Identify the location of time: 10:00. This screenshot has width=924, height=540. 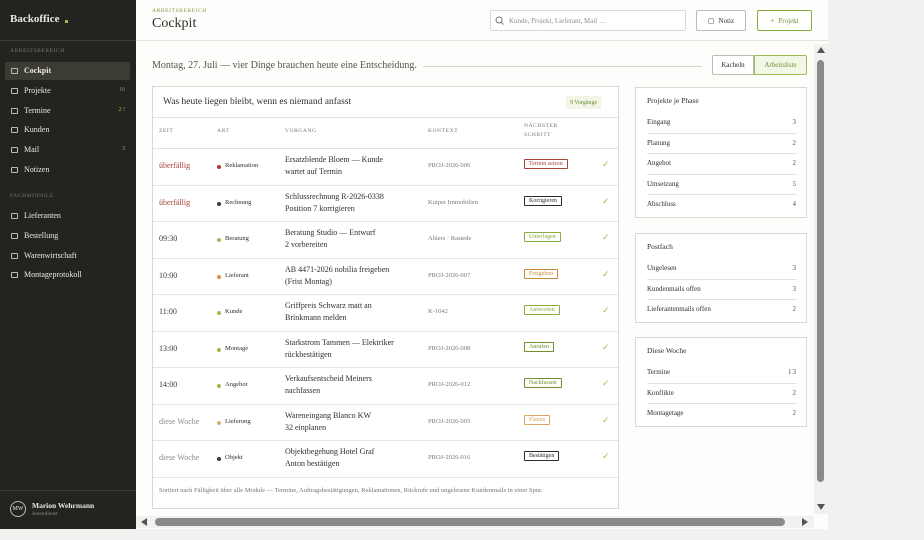
(168, 275).